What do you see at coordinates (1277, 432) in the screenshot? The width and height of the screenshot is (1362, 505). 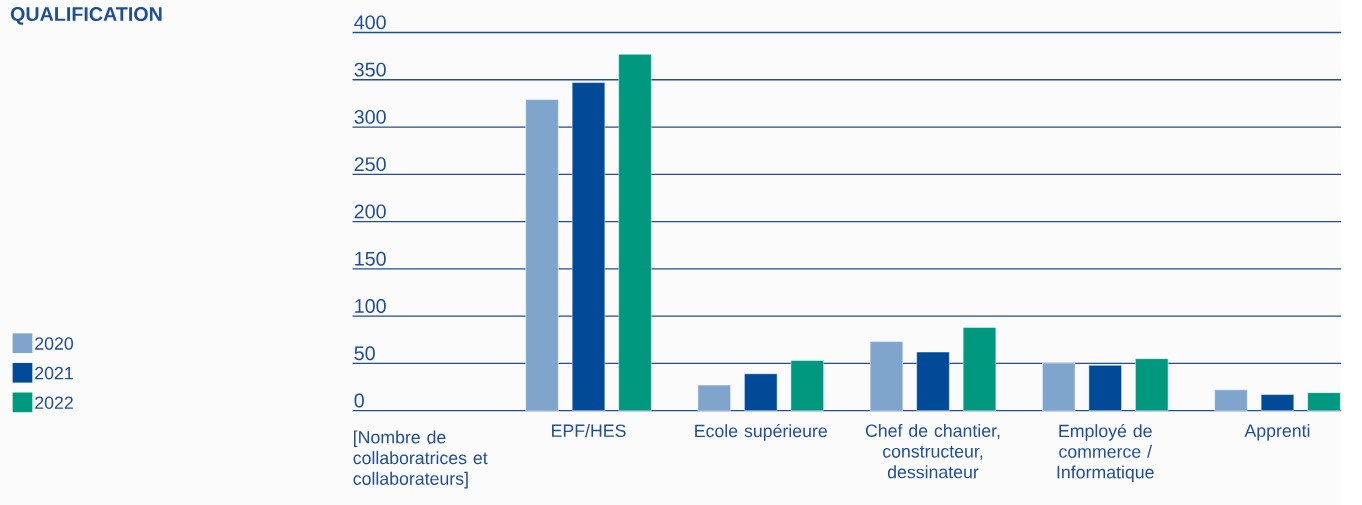 I see `x-tick-label: Apprenti` at bounding box center [1277, 432].